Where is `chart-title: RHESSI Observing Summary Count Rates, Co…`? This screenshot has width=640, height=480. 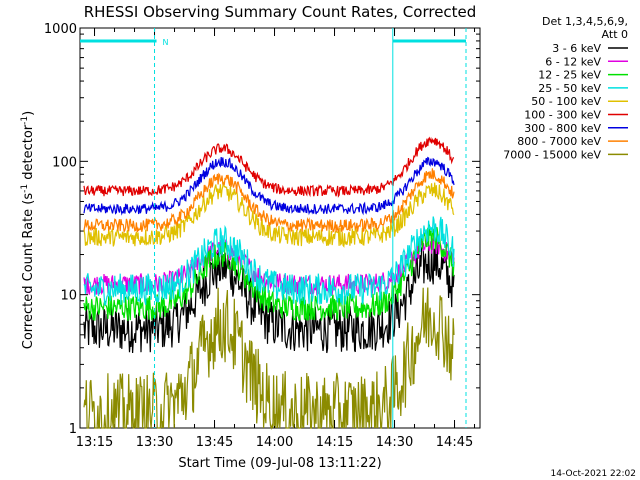 chart-title: RHESSI Observing Summary Count Rates, Co… is located at coordinates (280, 12).